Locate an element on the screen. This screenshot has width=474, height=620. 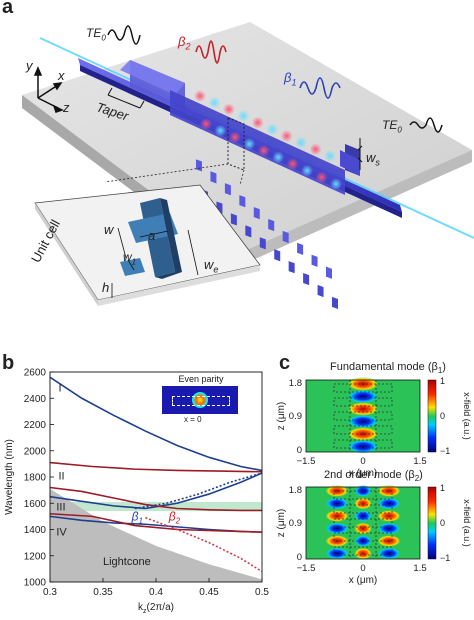
fundamental-mode-title: Fundamental mode (β1) is located at coordinates (388, 368).